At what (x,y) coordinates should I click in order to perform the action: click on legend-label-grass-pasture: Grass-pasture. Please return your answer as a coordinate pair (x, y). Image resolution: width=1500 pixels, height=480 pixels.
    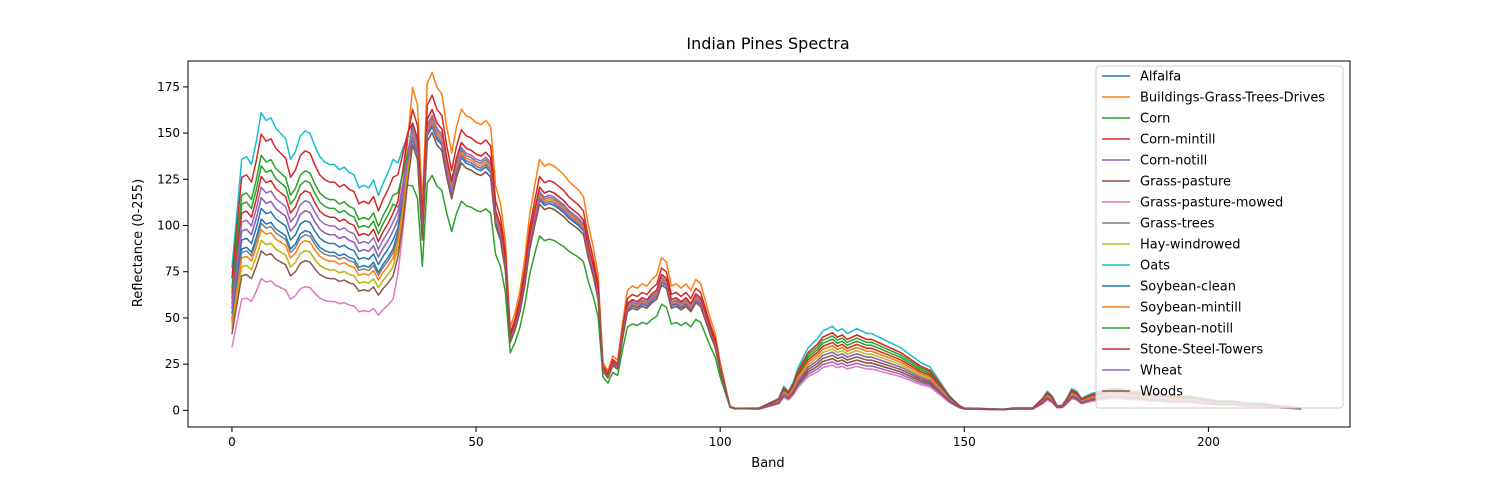
    Looking at the image, I should click on (1185, 182).